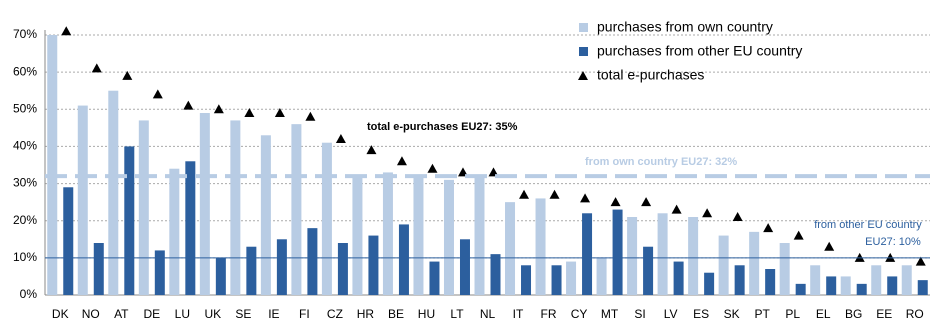 This screenshot has width=940, height=334. What do you see at coordinates (549, 314) in the screenshot?
I see `x-tick-label: FR` at bounding box center [549, 314].